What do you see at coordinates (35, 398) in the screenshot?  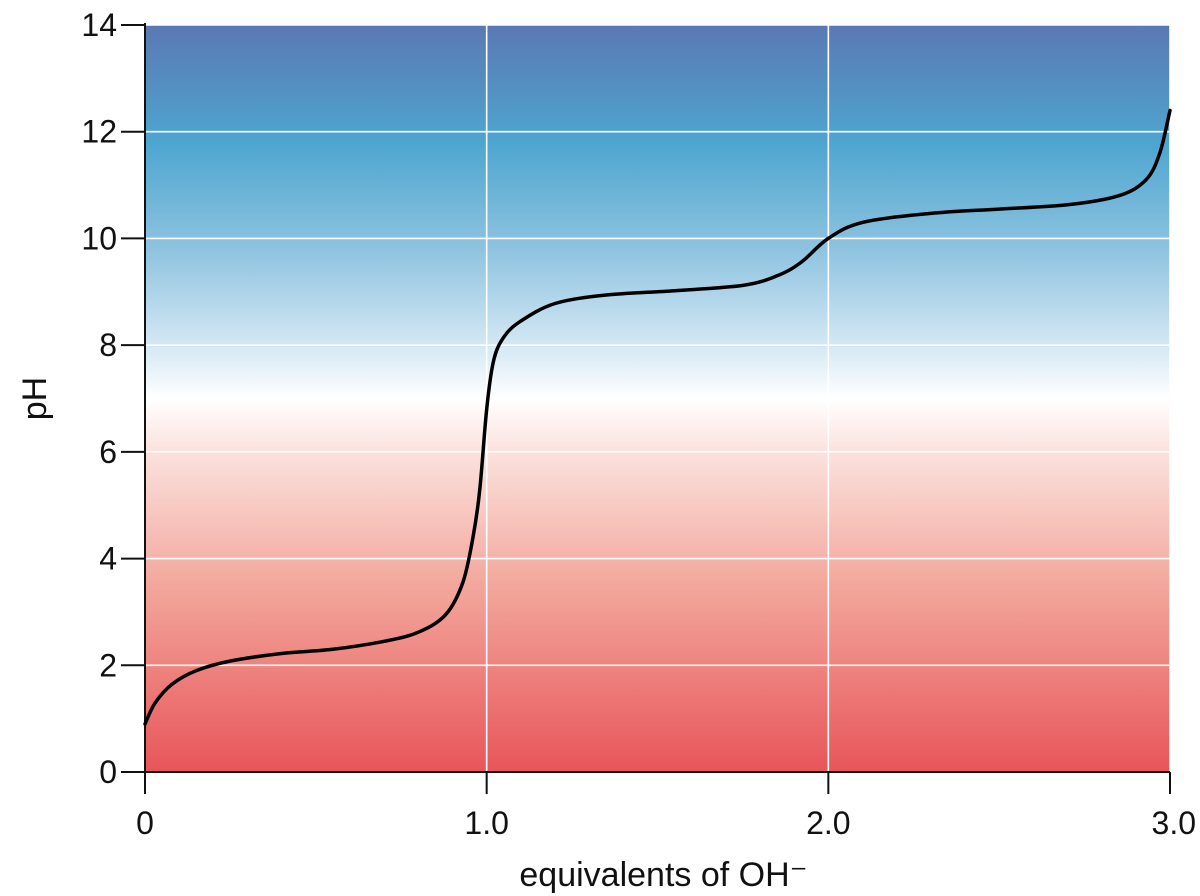 I see `y-axis-title: pH` at bounding box center [35, 398].